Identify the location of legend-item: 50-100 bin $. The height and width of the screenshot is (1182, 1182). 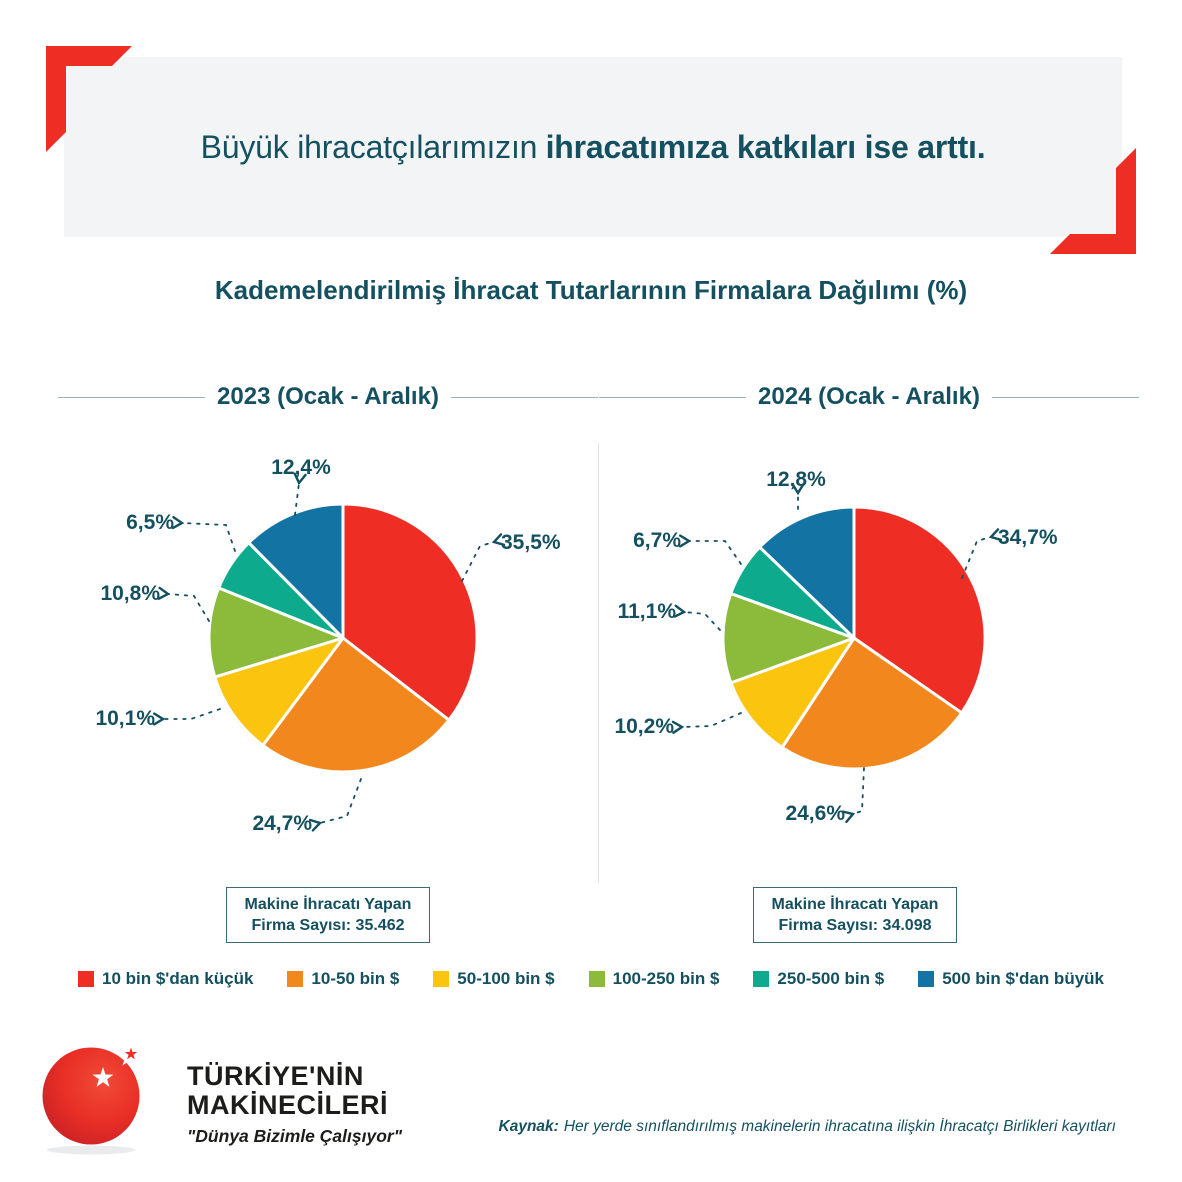
(494, 979).